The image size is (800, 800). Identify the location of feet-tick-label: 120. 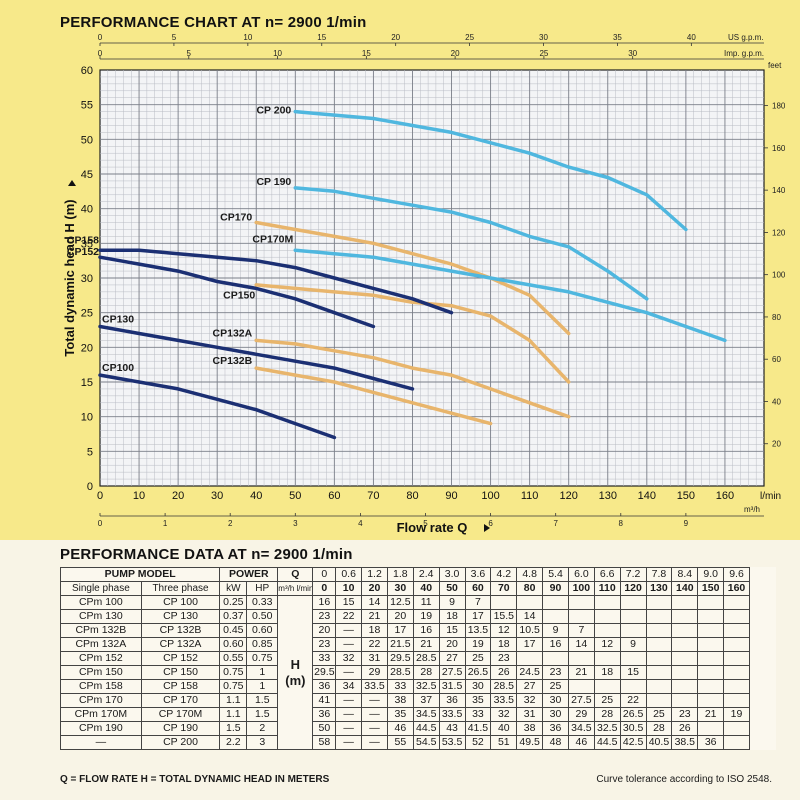
(779, 232).